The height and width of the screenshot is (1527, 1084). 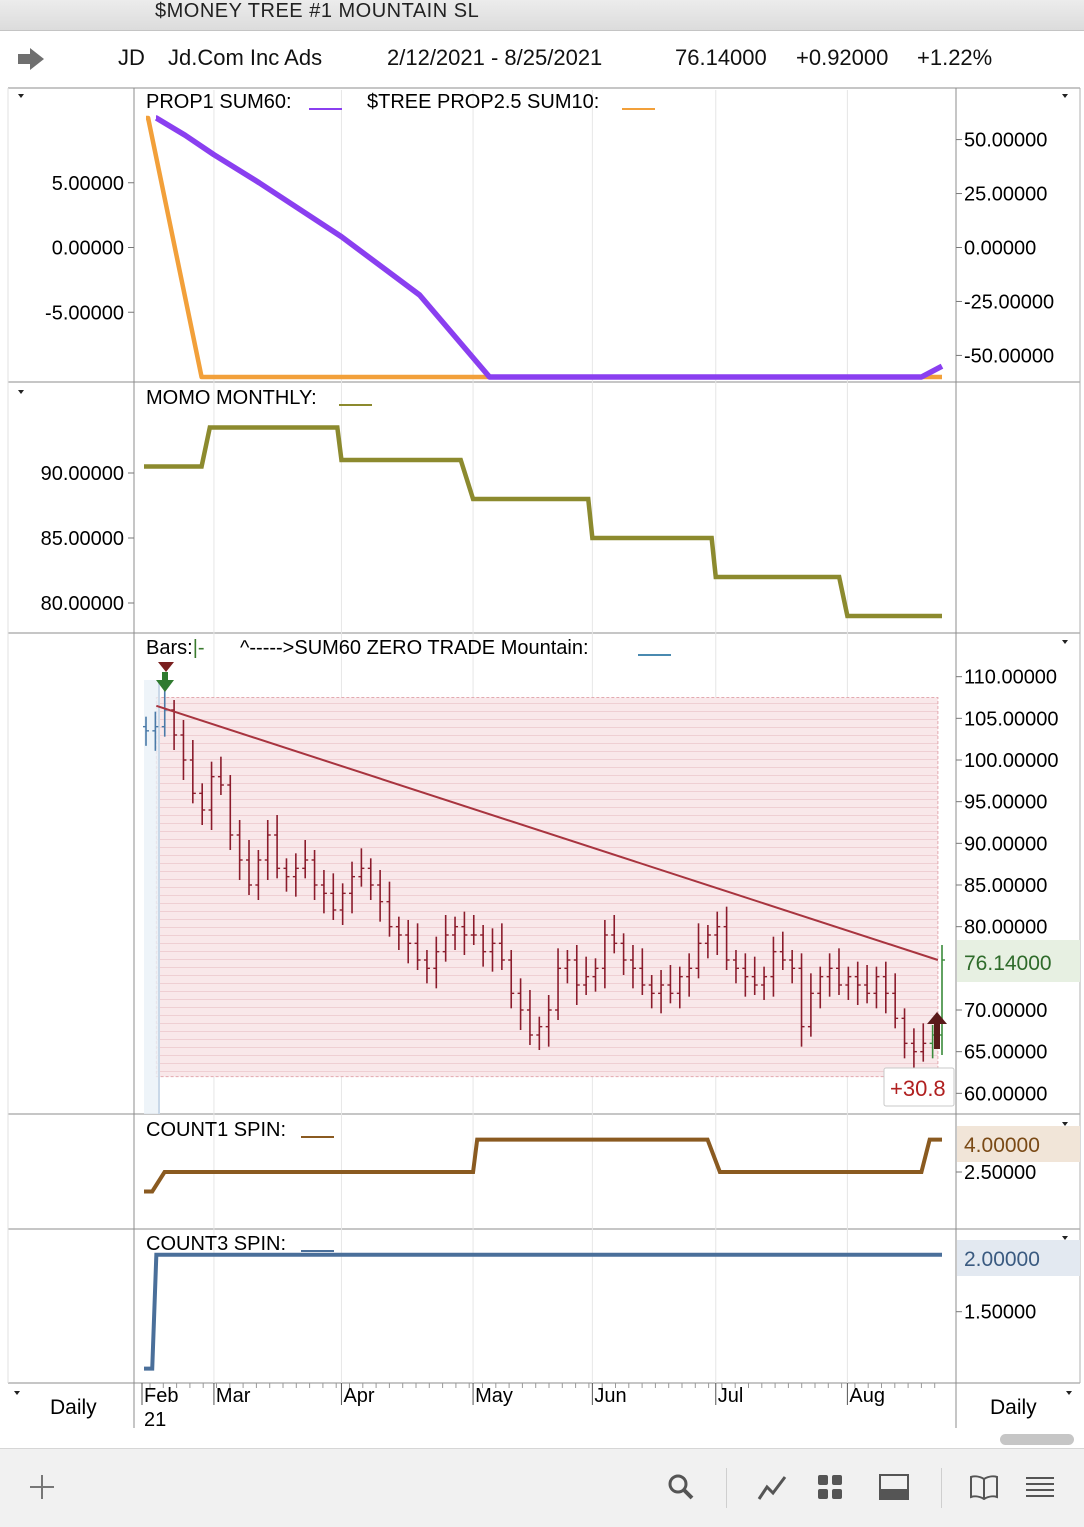 I want to click on line-chart-icon, so click(x=772, y=1487).